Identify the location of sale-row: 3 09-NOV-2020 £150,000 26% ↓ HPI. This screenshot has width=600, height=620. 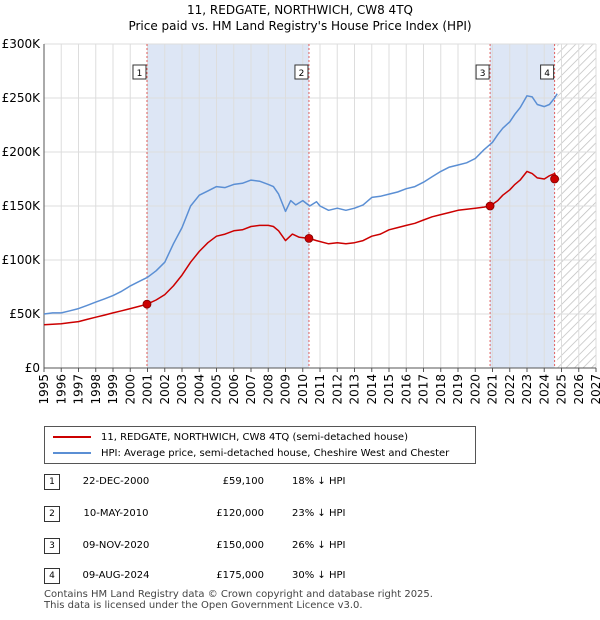
(254, 546).